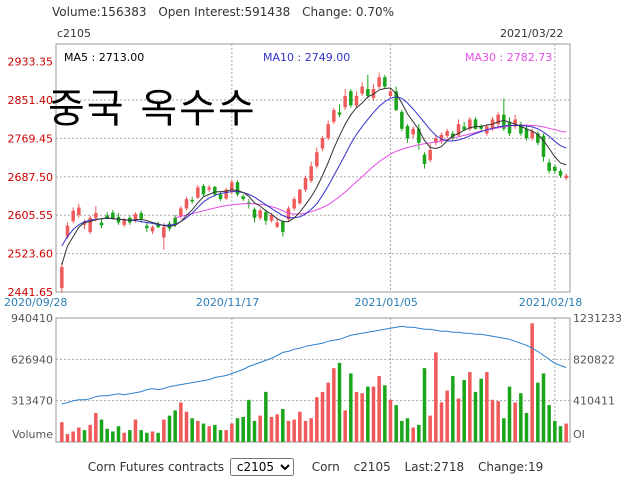 The width and height of the screenshot is (631, 481). What do you see at coordinates (224, 12) in the screenshot?
I see `open-interest-readout: Open Interest:591438` at bounding box center [224, 12].